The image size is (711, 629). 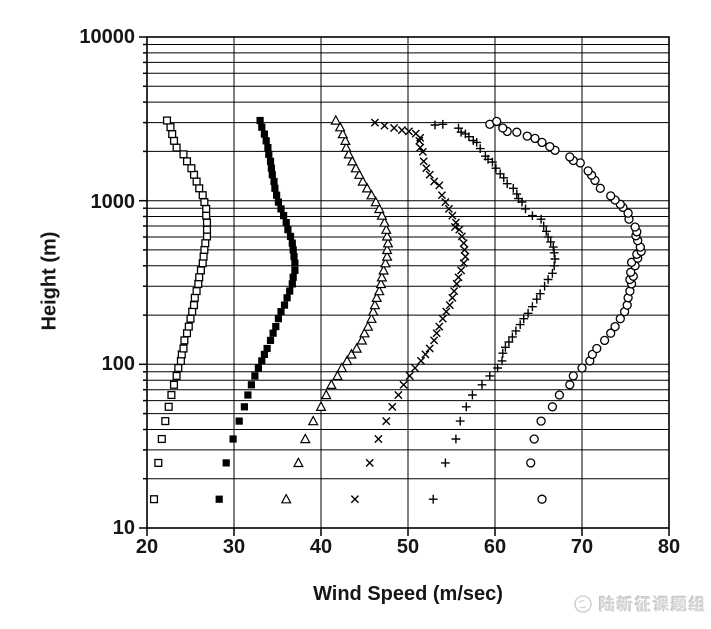 What do you see at coordinates (321, 547) in the screenshot?
I see `x-tick-label-40: 40` at bounding box center [321, 547].